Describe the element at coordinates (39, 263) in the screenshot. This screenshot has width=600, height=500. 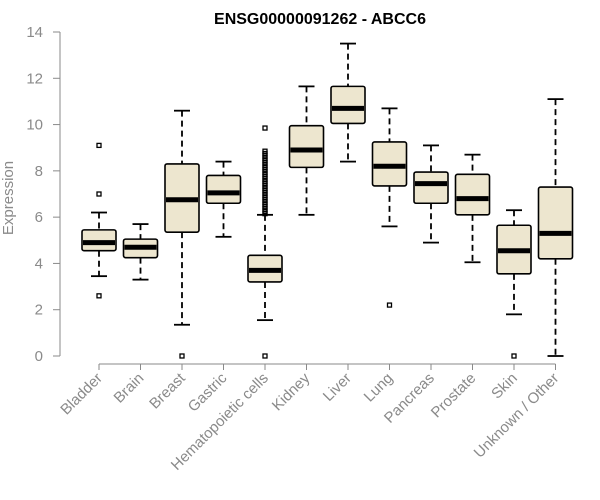
I see `y-tick-label: 4` at that location.